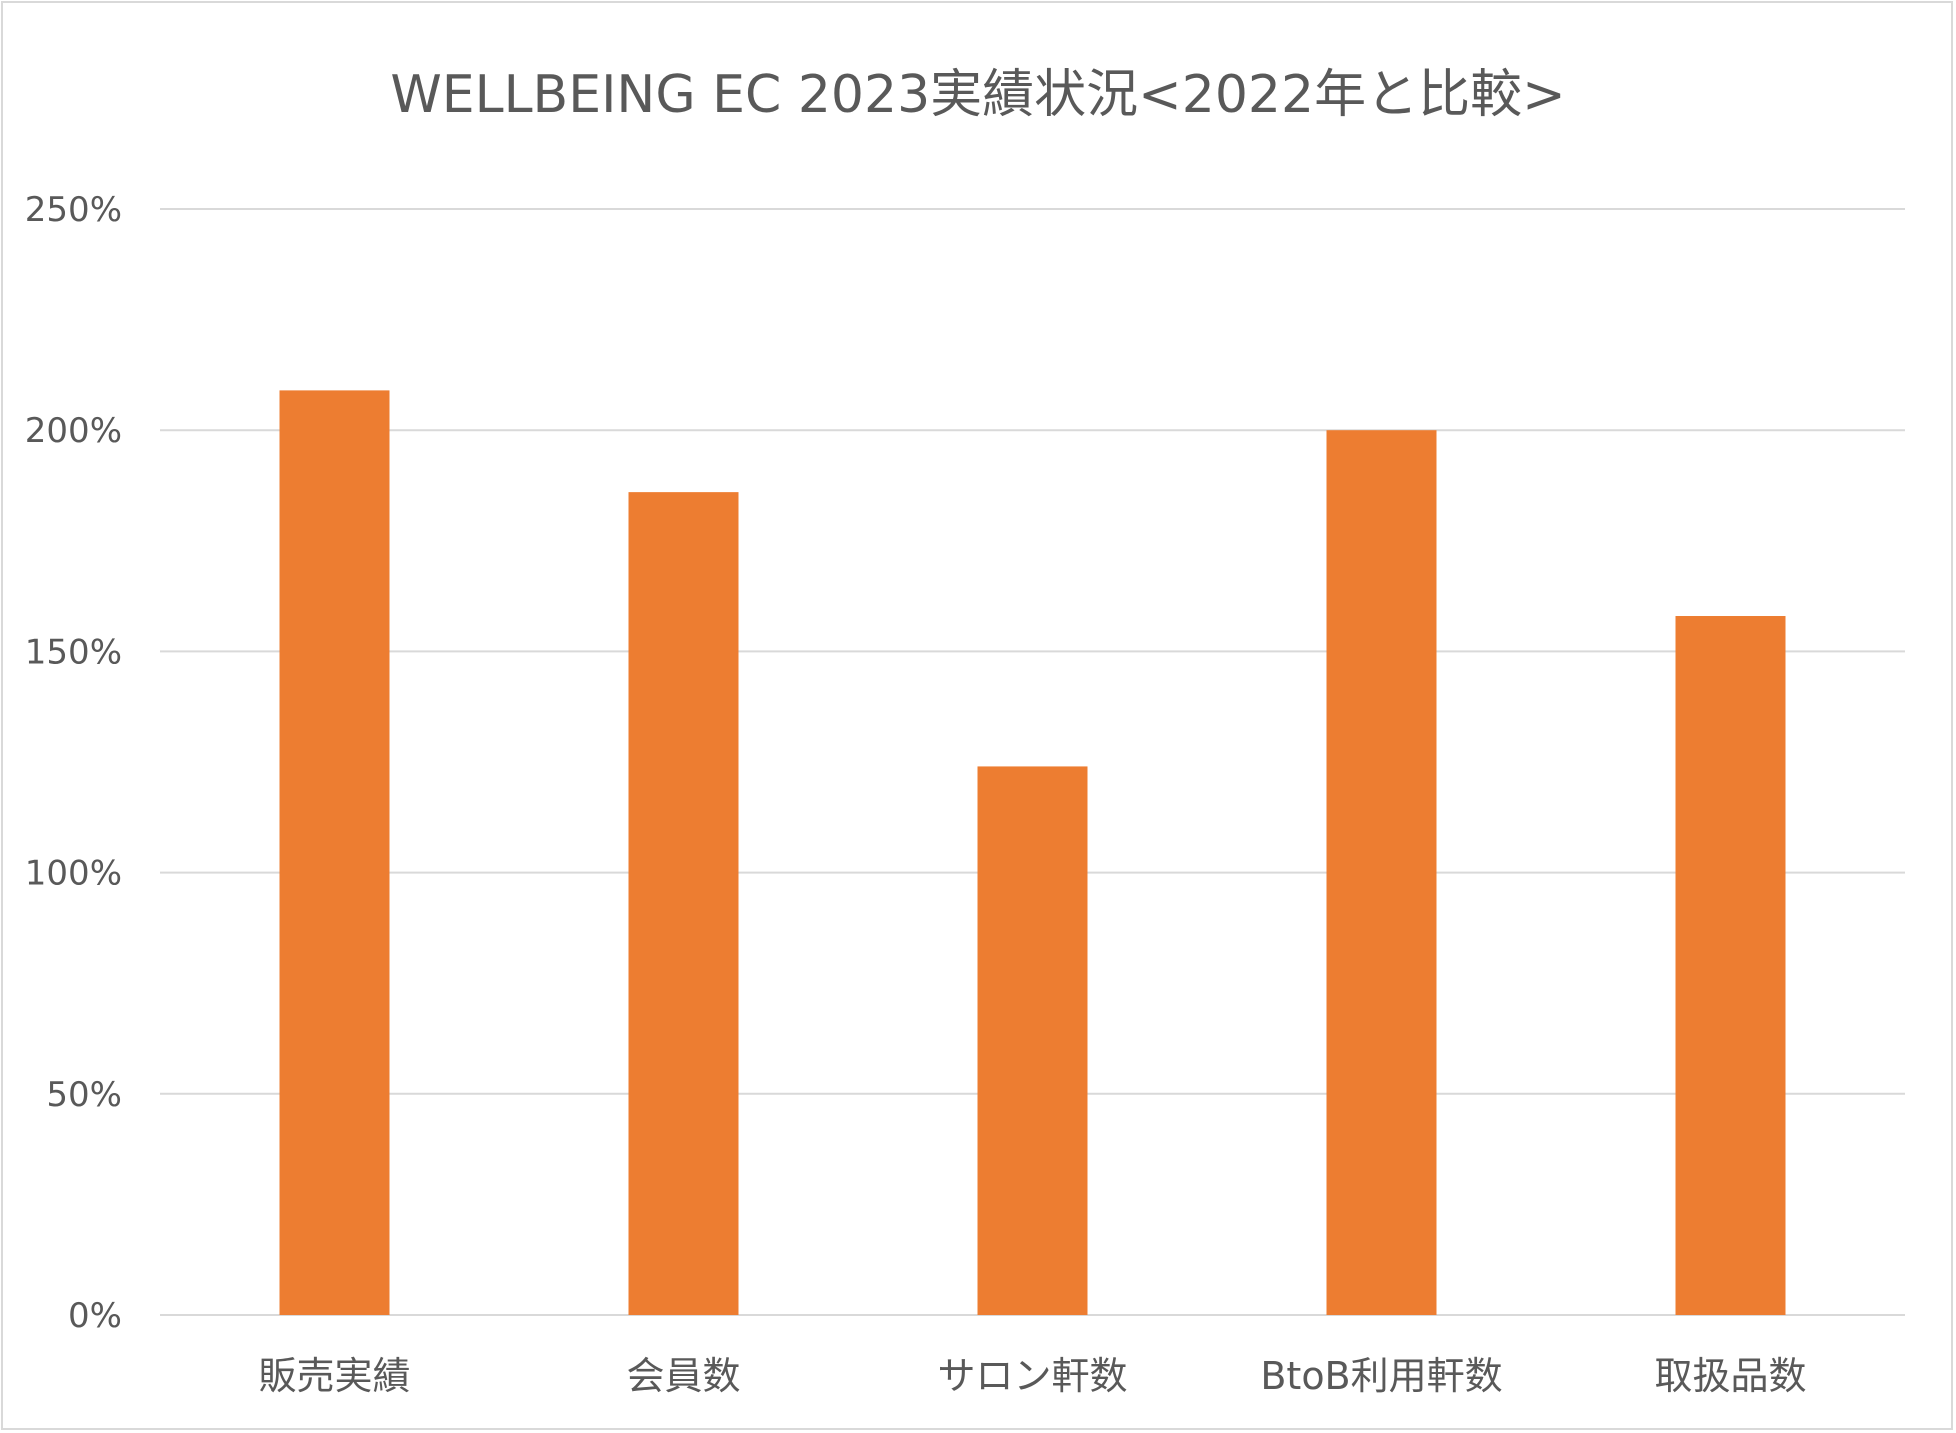  Describe the element at coordinates (95, 1316) in the screenshot. I see `y-tick-label: 0%` at that location.